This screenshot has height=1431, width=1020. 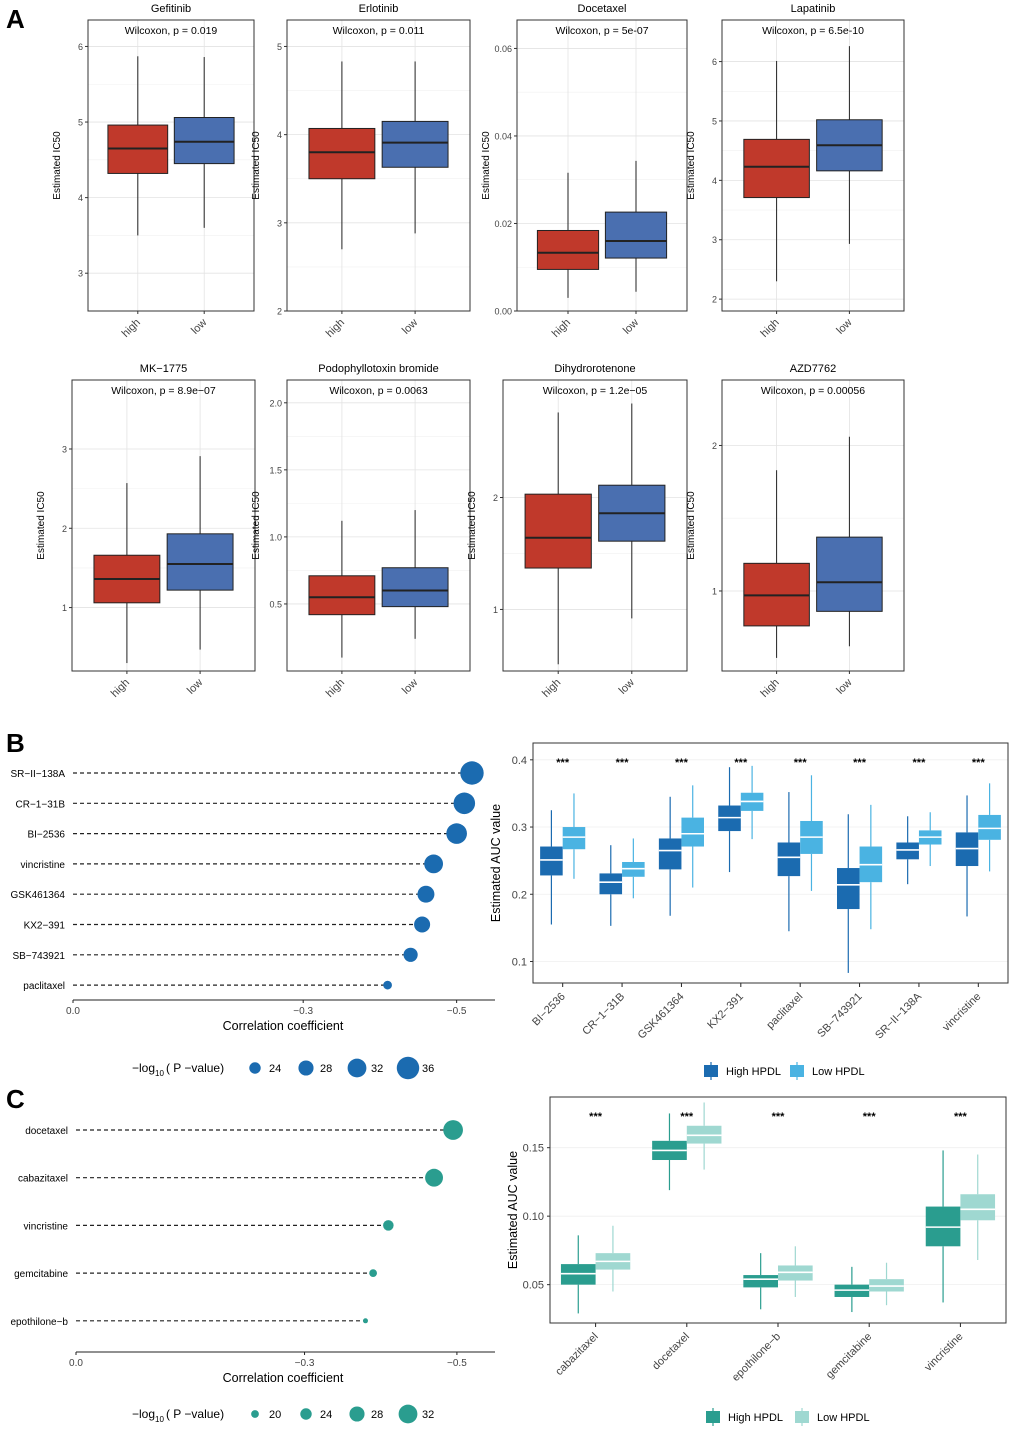 I want to click on x-tick-label: SB−743921, so click(x=839, y=1015).